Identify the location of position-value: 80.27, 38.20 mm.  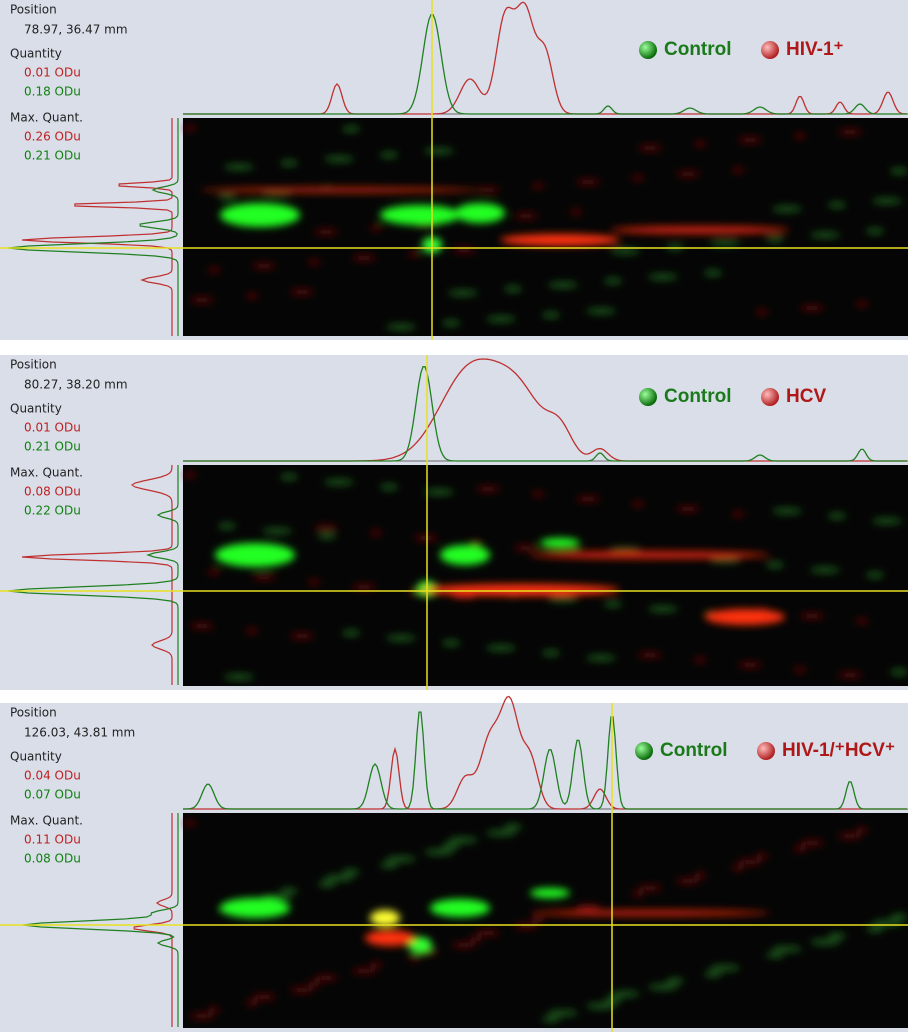
(76, 385).